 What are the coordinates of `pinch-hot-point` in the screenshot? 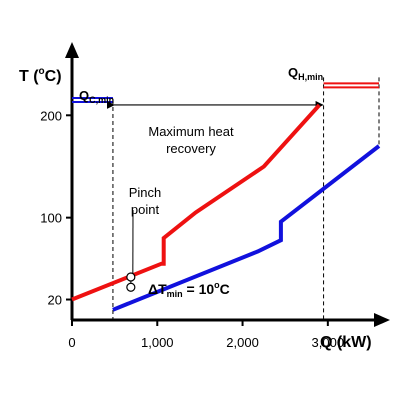 It's located at (131, 277).